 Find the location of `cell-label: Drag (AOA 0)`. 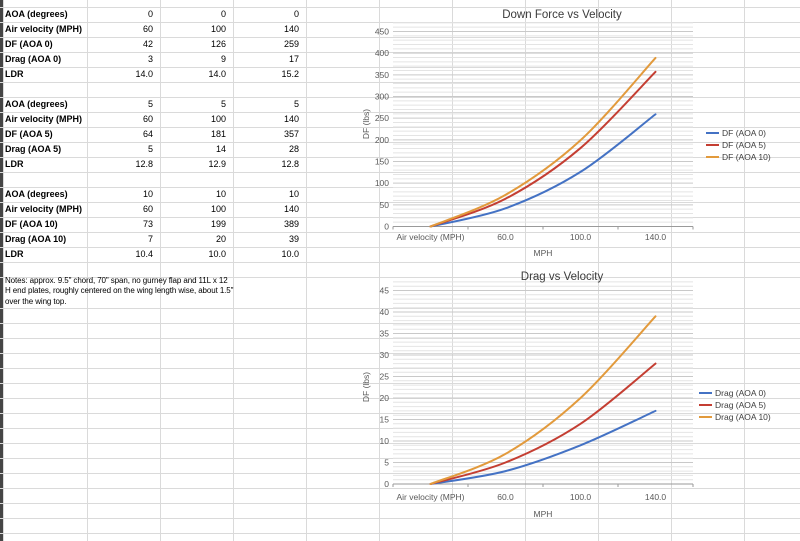

cell-label: Drag (AOA 0) is located at coordinates (33, 59).